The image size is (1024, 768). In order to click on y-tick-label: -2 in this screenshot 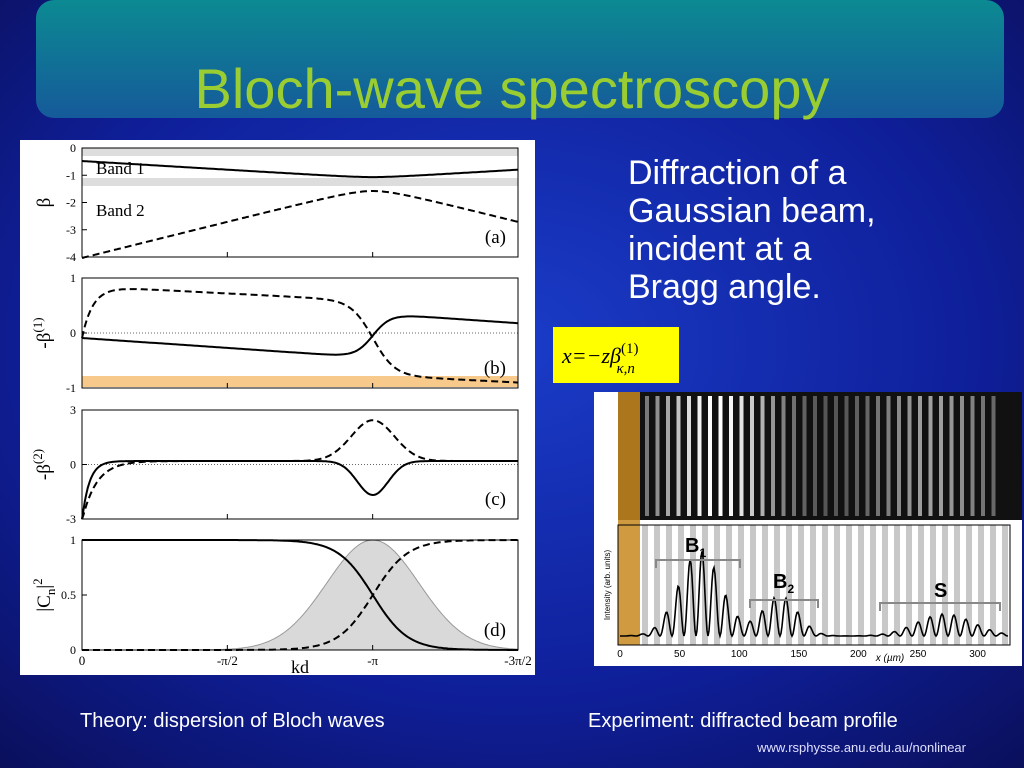, I will do `click(71, 203)`.